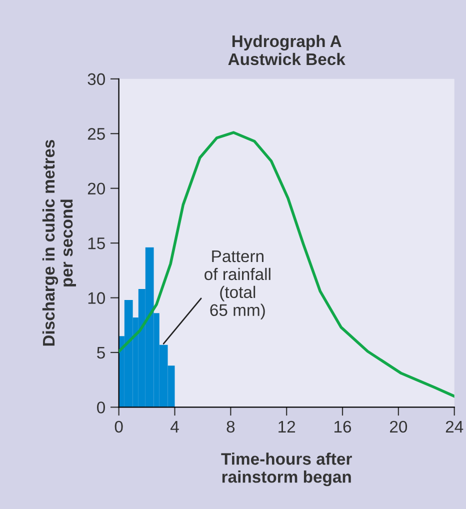 Image resolution: width=466 pixels, height=509 pixels. I want to click on y-tick-label: 0, so click(101, 408).